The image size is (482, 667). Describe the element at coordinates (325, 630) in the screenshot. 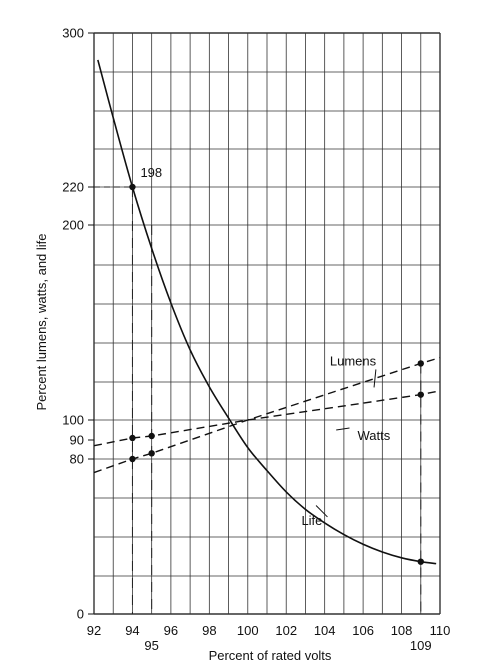

I see `x-tick-label: 104` at that location.